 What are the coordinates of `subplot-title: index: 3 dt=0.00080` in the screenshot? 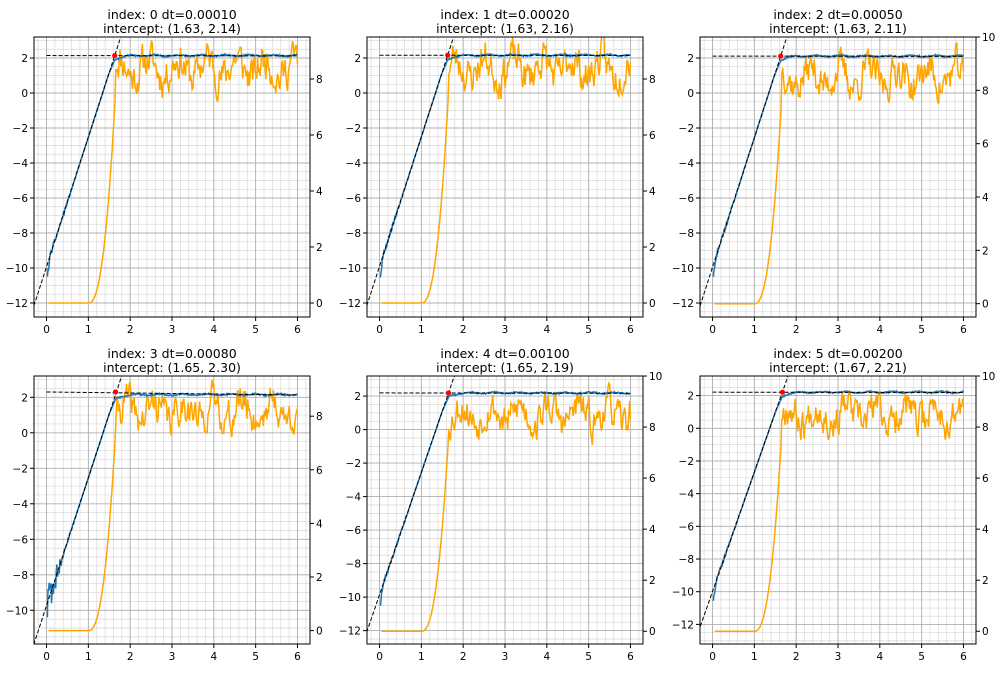 It's located at (171, 353).